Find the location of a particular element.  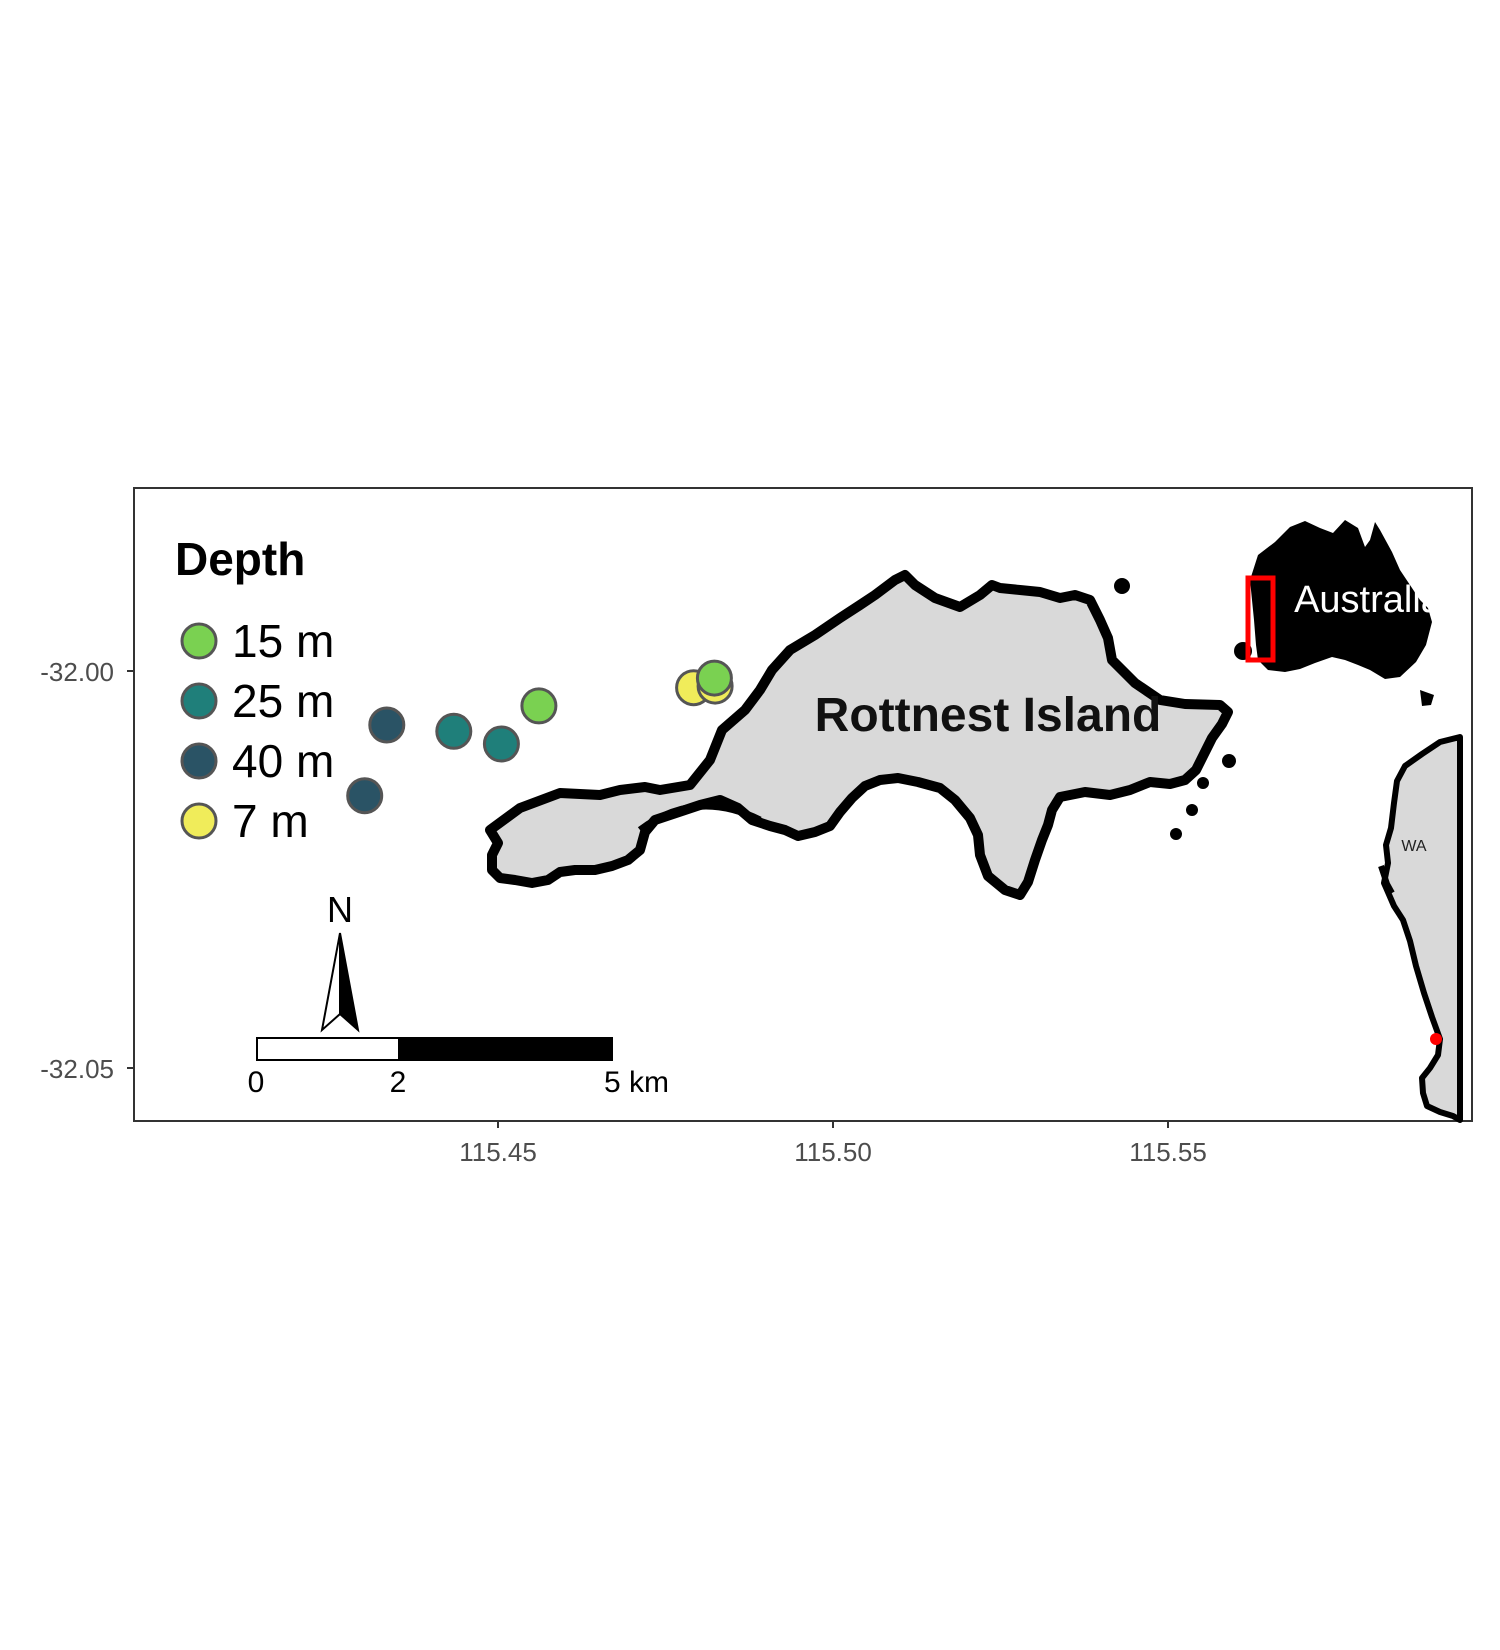

island-inner-outline is located at coordinates (699, 817).